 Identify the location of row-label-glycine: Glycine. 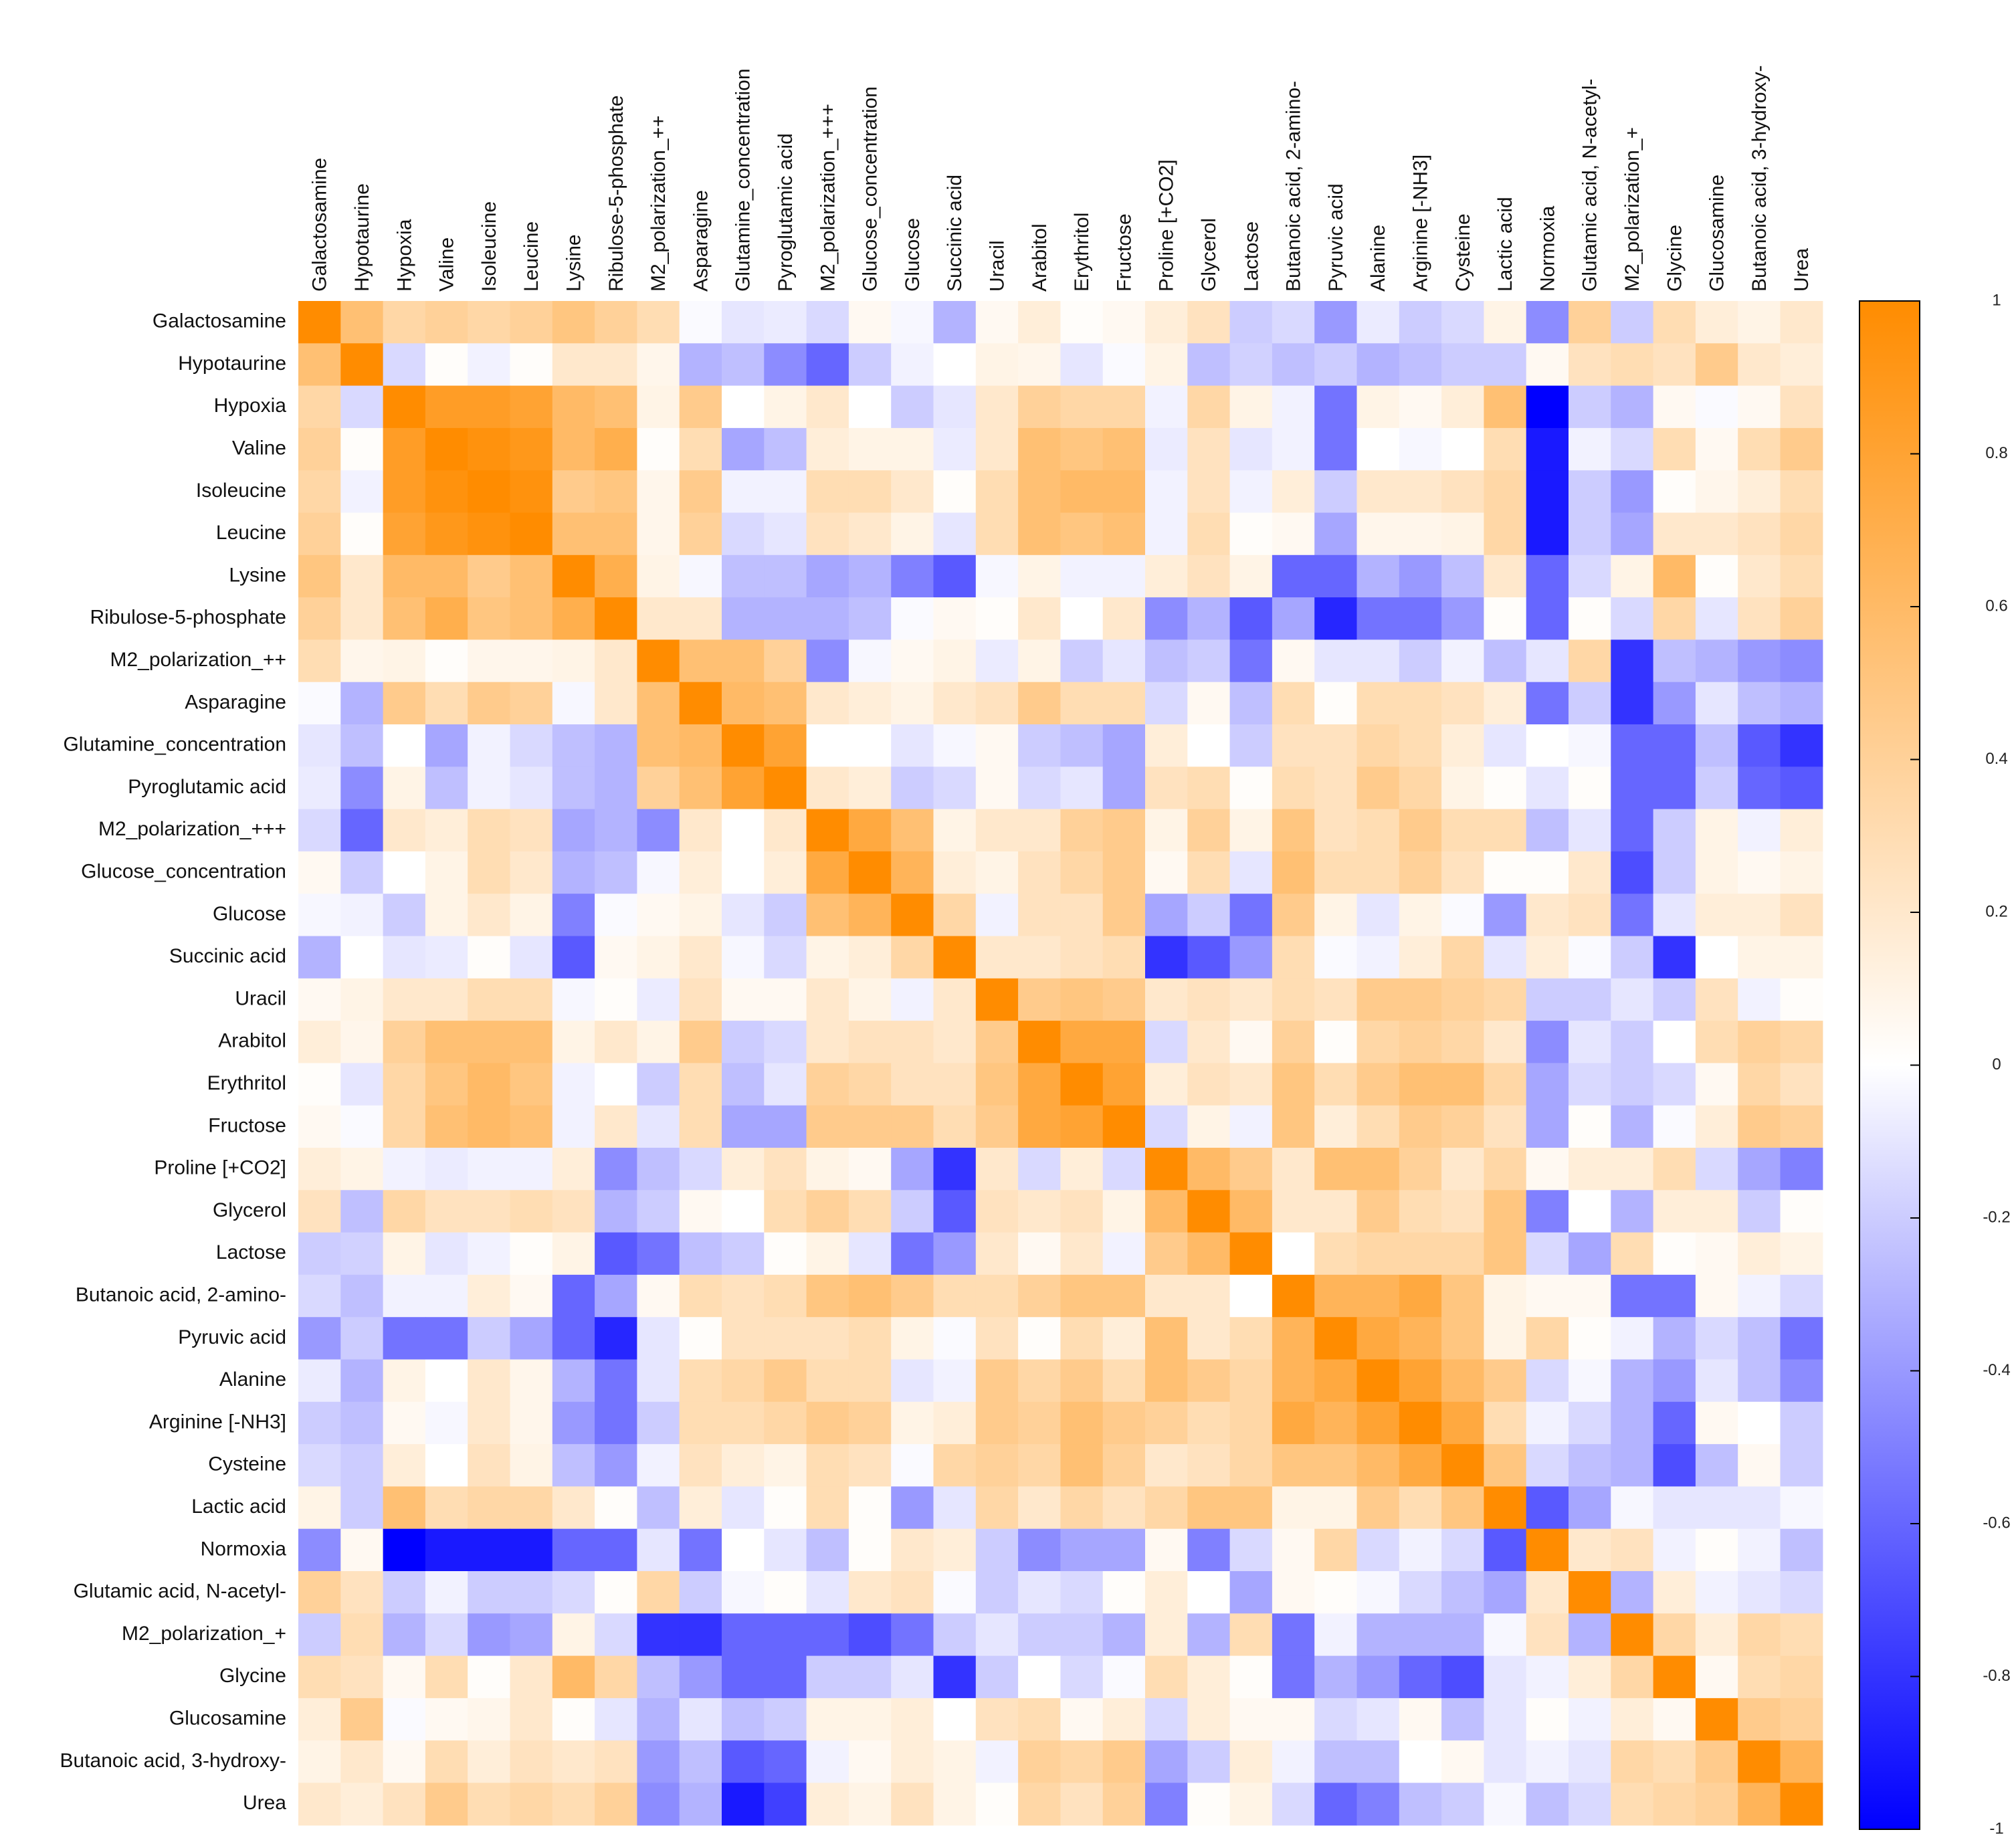
(252, 1676).